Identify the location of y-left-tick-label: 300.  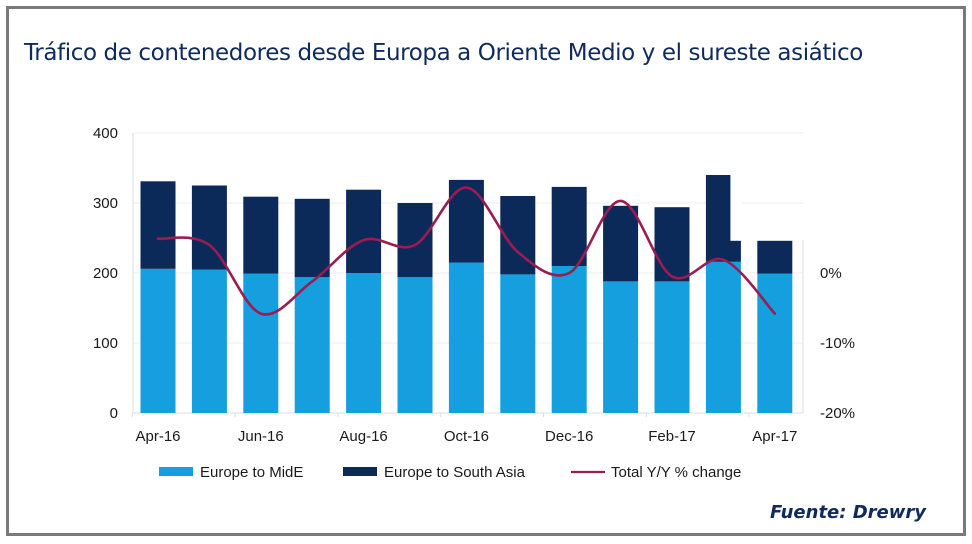
(105, 203).